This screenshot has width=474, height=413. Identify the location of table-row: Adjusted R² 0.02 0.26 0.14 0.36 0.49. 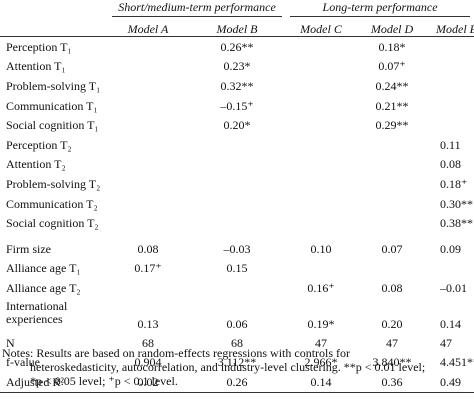
(237, 382).